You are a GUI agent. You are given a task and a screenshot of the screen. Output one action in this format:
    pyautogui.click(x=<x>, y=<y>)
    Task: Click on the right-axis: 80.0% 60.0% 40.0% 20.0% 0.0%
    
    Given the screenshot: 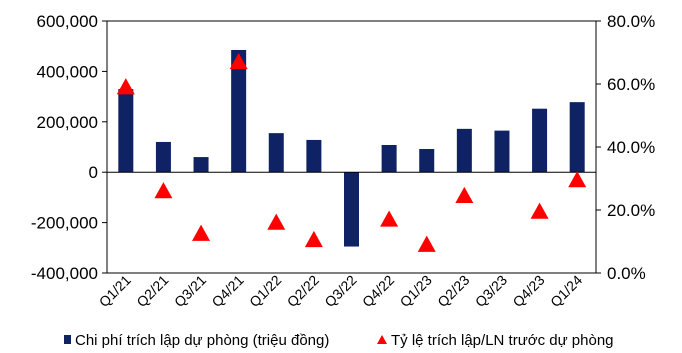 What is the action you would take?
    pyautogui.click(x=625, y=147)
    